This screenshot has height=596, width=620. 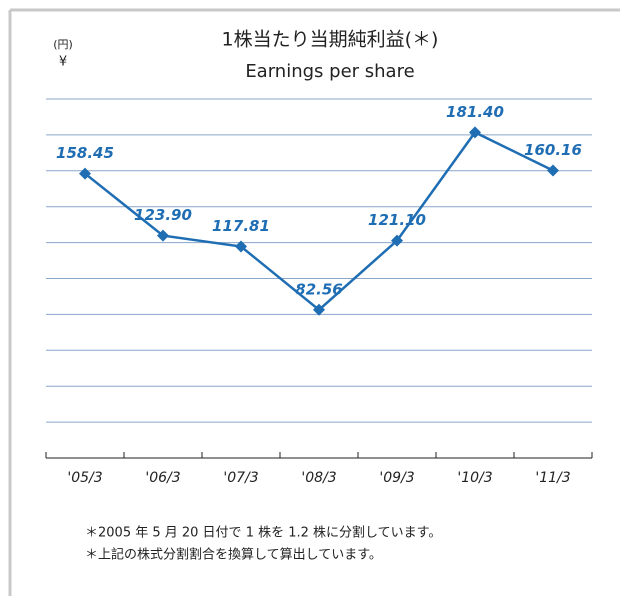 What do you see at coordinates (85, 153) in the screenshot?
I see `data-label: 158.45` at bounding box center [85, 153].